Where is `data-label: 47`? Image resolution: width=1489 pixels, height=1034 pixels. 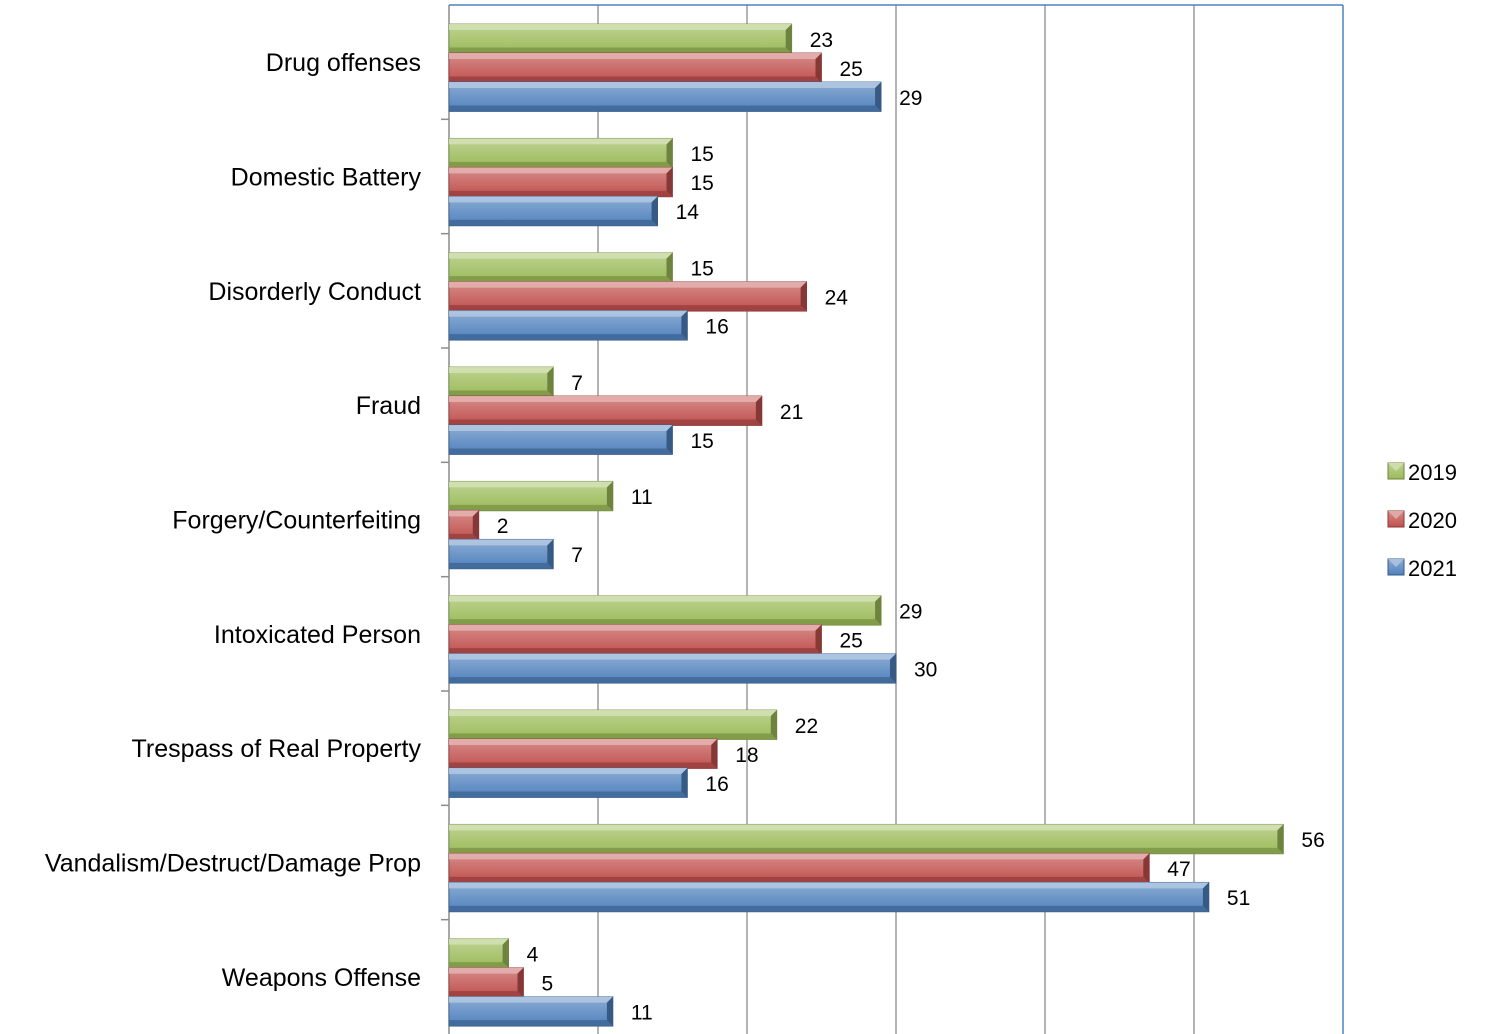
data-label: 47 is located at coordinates (1178, 869).